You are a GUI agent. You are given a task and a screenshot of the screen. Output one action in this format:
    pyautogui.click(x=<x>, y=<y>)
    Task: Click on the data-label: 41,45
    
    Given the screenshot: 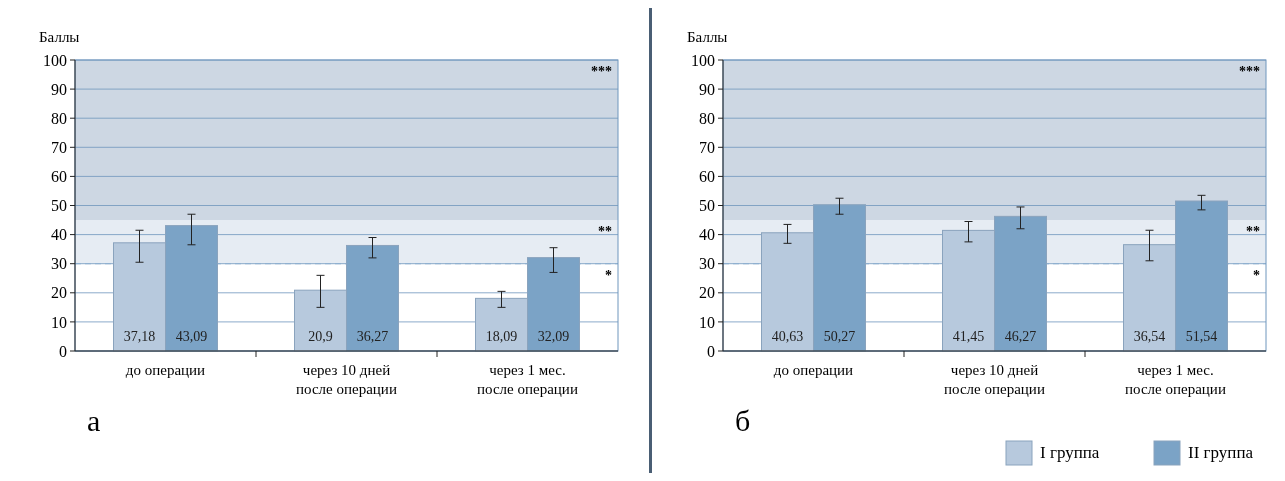 What is the action you would take?
    pyautogui.click(x=968, y=336)
    